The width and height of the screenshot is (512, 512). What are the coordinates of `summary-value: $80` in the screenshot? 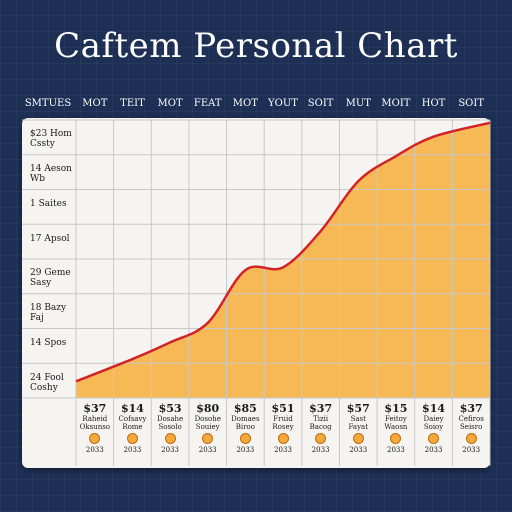 It's located at (208, 408).